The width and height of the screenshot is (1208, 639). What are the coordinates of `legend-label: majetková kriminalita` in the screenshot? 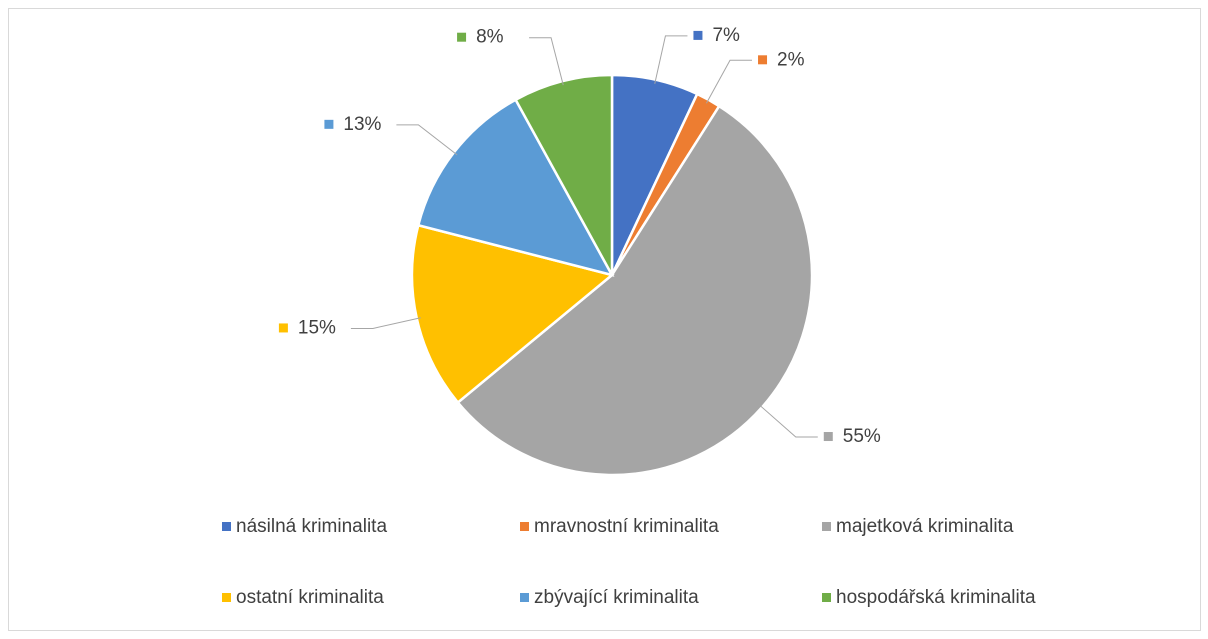 It's located at (925, 526).